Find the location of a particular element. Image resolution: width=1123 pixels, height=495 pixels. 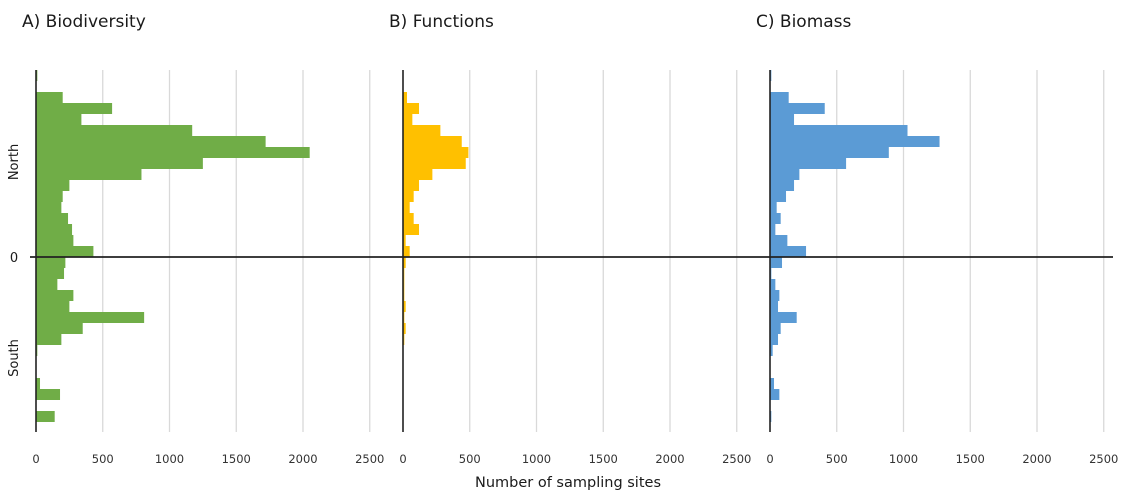

x-axis-title: Number of sampling sites is located at coordinates (568, 483).